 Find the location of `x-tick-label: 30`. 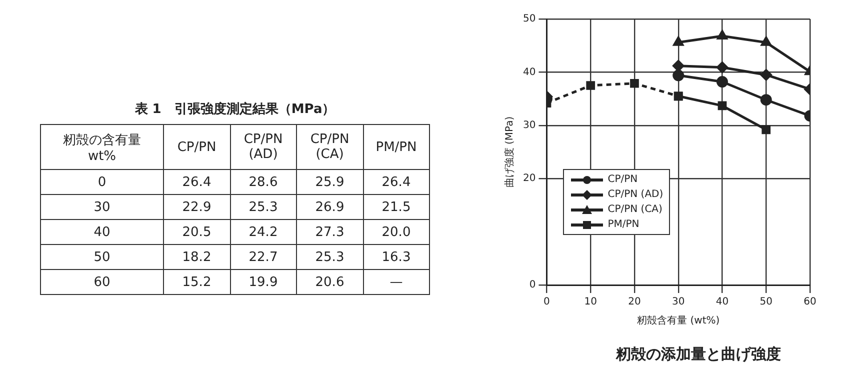

x-tick-label: 30 is located at coordinates (678, 302).